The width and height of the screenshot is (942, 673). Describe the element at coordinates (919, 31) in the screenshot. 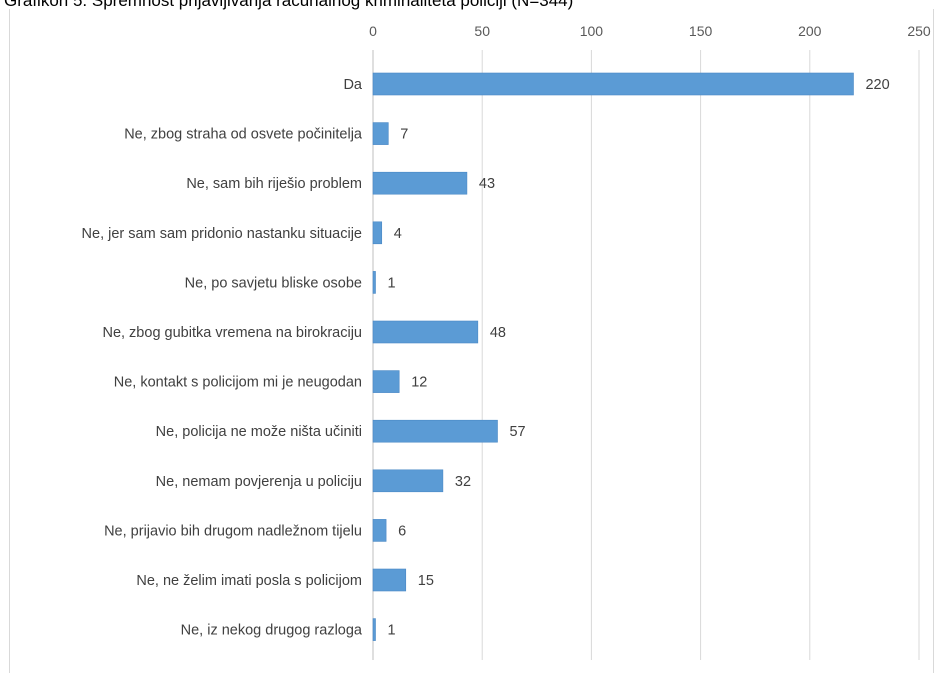

I see `x-tick-label: 250` at that location.